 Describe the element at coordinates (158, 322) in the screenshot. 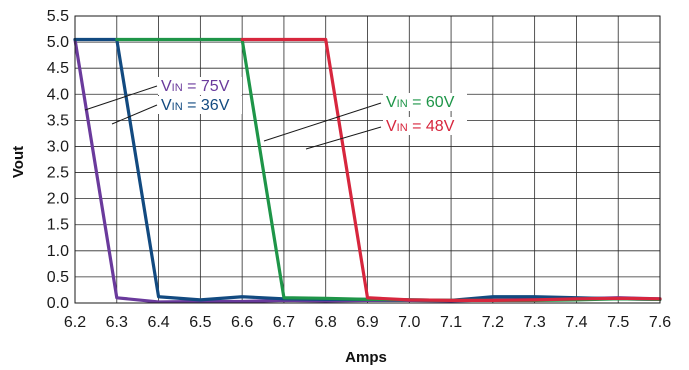

I see `x-tick-label: 6.4` at that location.